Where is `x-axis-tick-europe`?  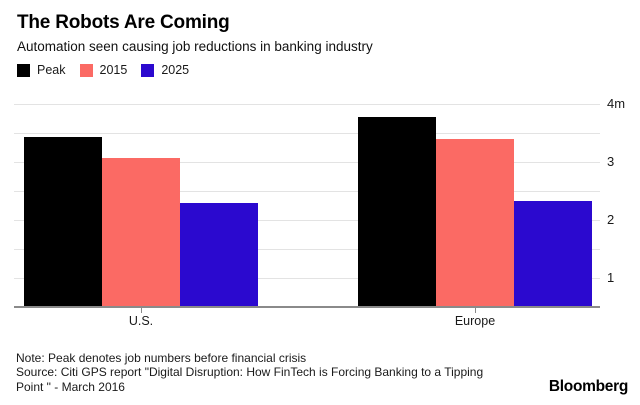 x-axis-tick-europe is located at coordinates (475, 310).